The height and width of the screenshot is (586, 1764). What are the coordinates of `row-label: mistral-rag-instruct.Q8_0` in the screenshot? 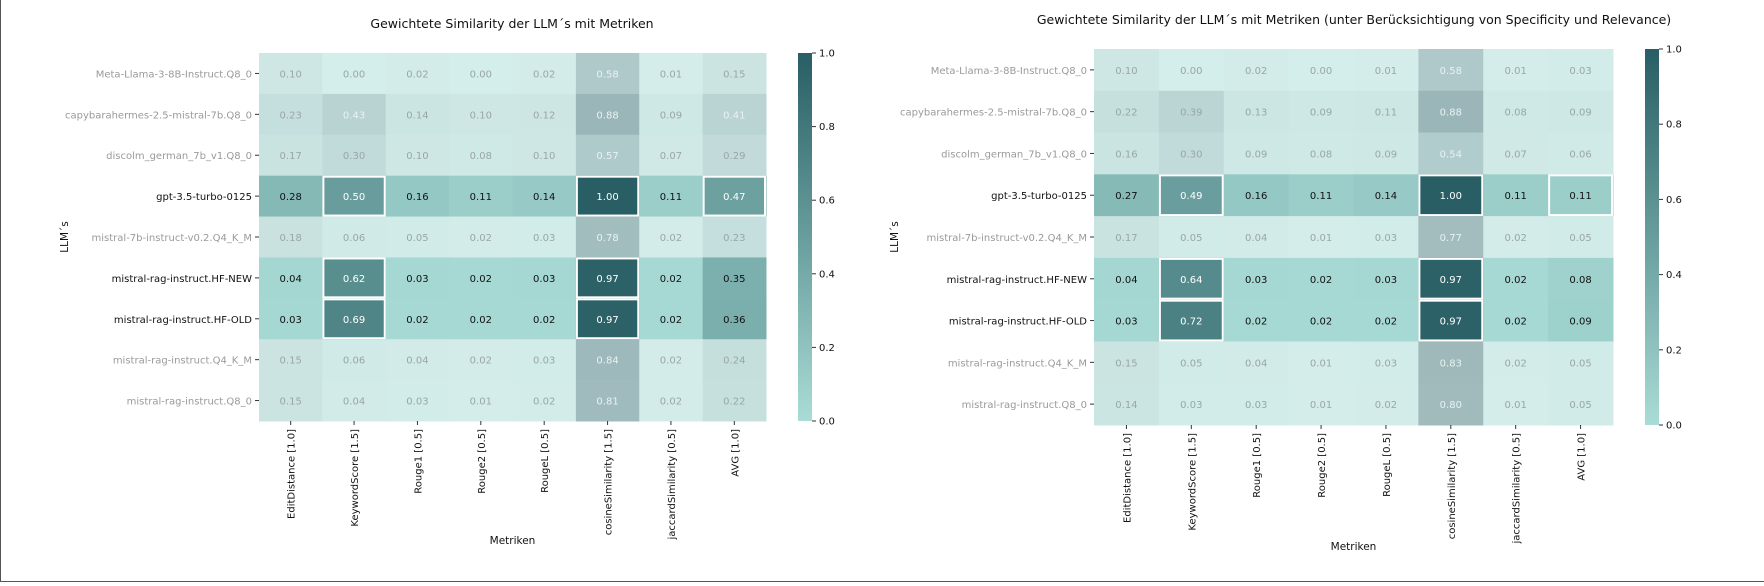 It's located at (189, 402).